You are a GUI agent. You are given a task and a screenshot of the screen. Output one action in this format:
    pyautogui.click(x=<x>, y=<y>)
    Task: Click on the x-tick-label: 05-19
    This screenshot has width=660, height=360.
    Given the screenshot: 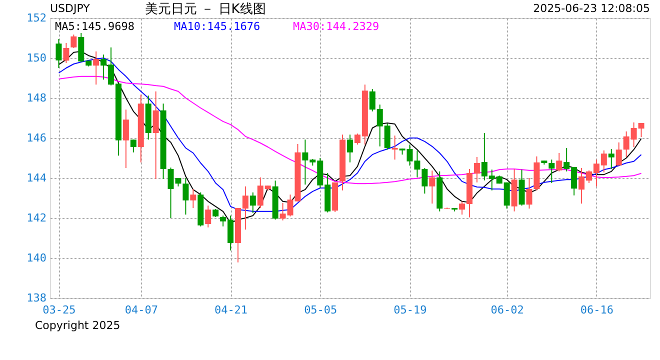 What is the action you would take?
    pyautogui.click(x=410, y=310)
    